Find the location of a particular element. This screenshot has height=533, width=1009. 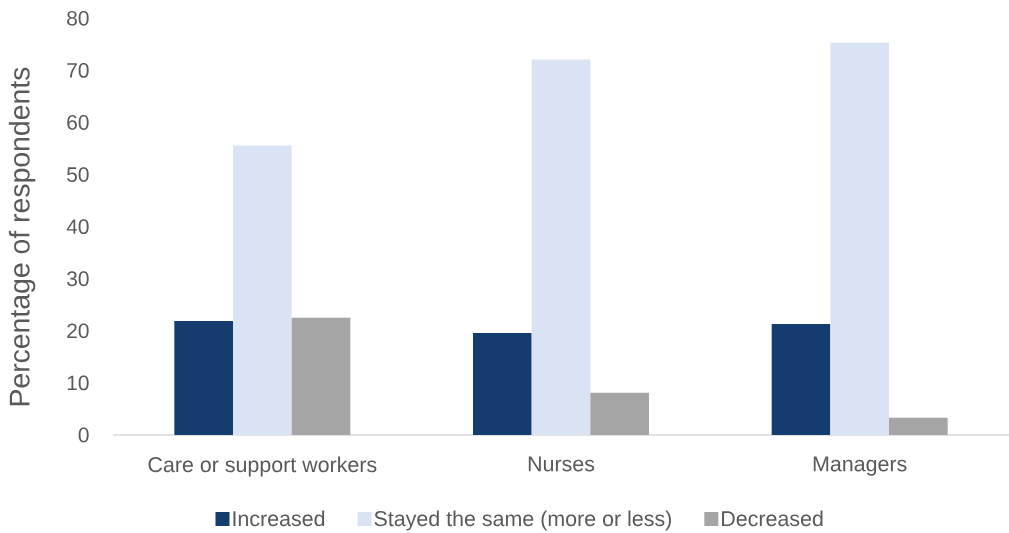

y-tick-label: 0 is located at coordinates (83, 435).